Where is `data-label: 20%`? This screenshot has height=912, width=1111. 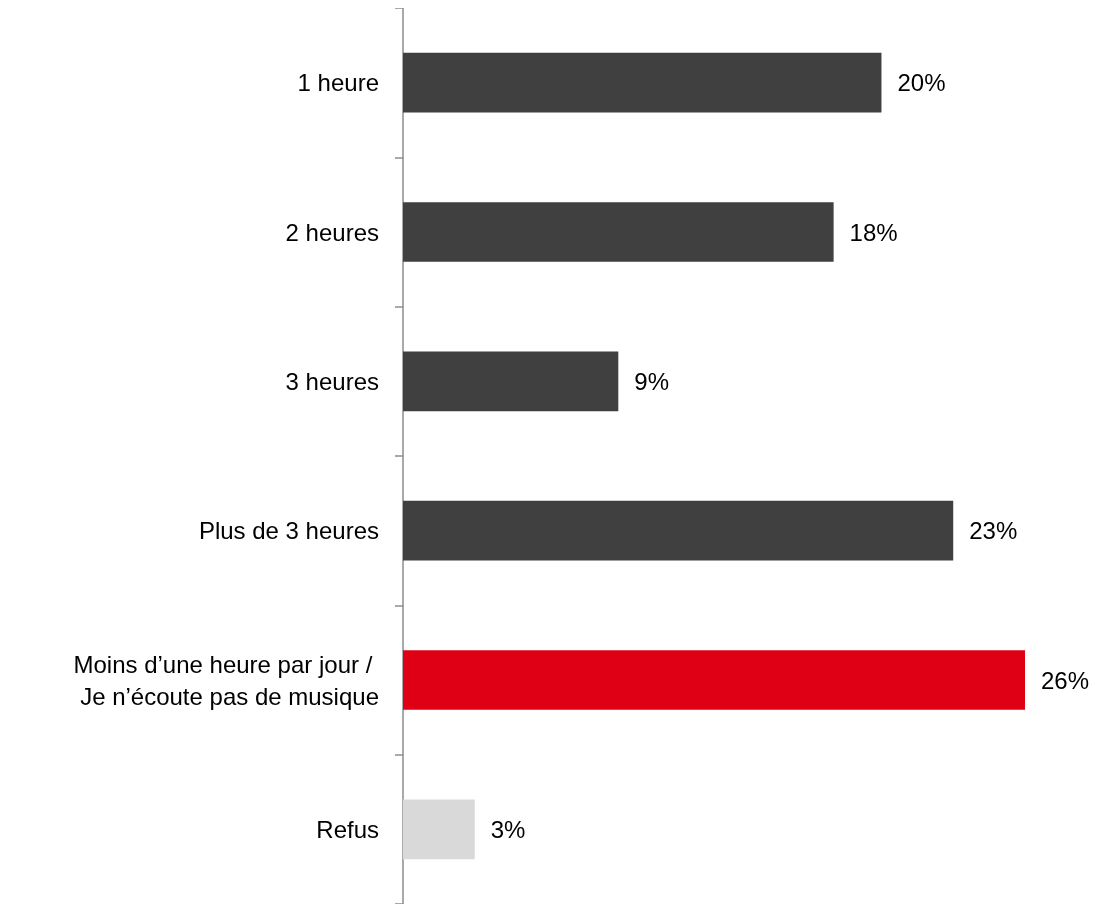 data-label: 20% is located at coordinates (921, 83).